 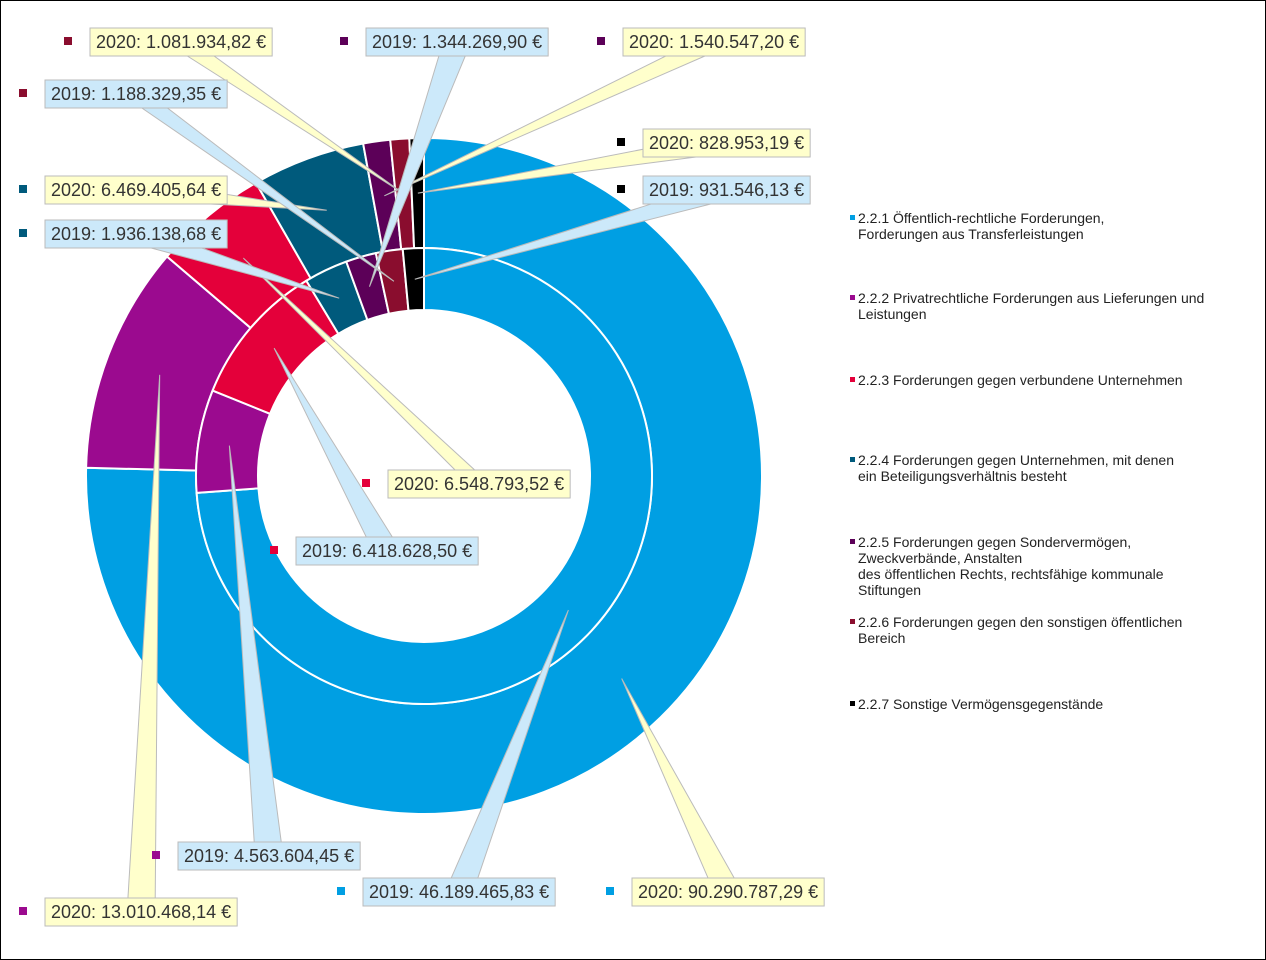 I want to click on data-label: 2020: 90.290.787,29 €, so click(x=728, y=892).